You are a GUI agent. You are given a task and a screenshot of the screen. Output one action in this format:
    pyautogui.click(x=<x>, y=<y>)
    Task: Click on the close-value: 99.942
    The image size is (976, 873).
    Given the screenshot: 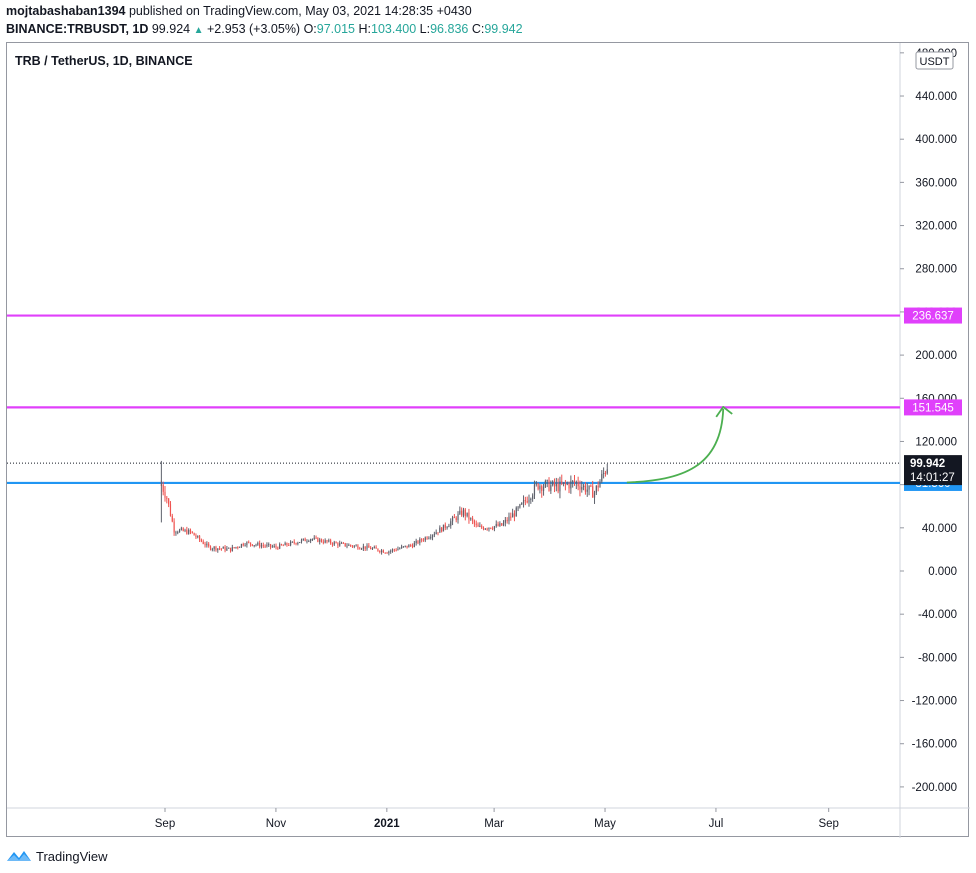 What is the action you would take?
    pyautogui.click(x=503, y=29)
    